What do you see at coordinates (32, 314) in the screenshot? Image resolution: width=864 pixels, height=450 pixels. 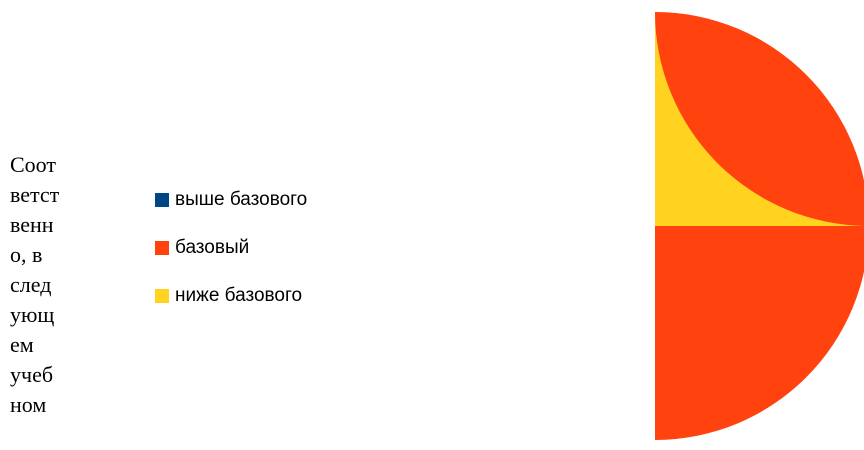 I see `side-text-line: ующ` at bounding box center [32, 314].